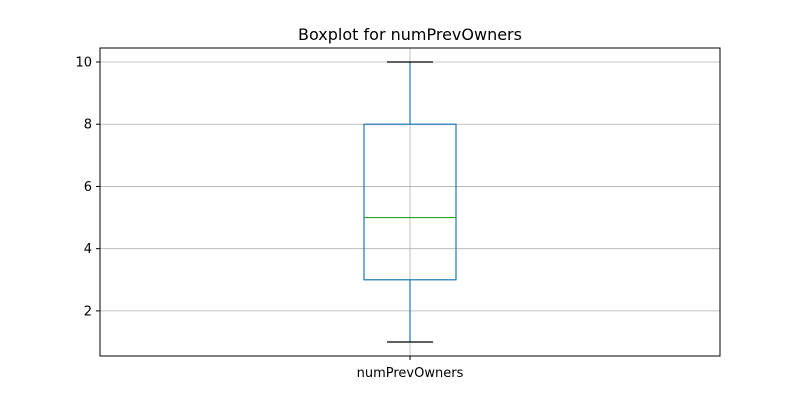  I want to click on x-tick-label: numPrevOwners, so click(410, 373).